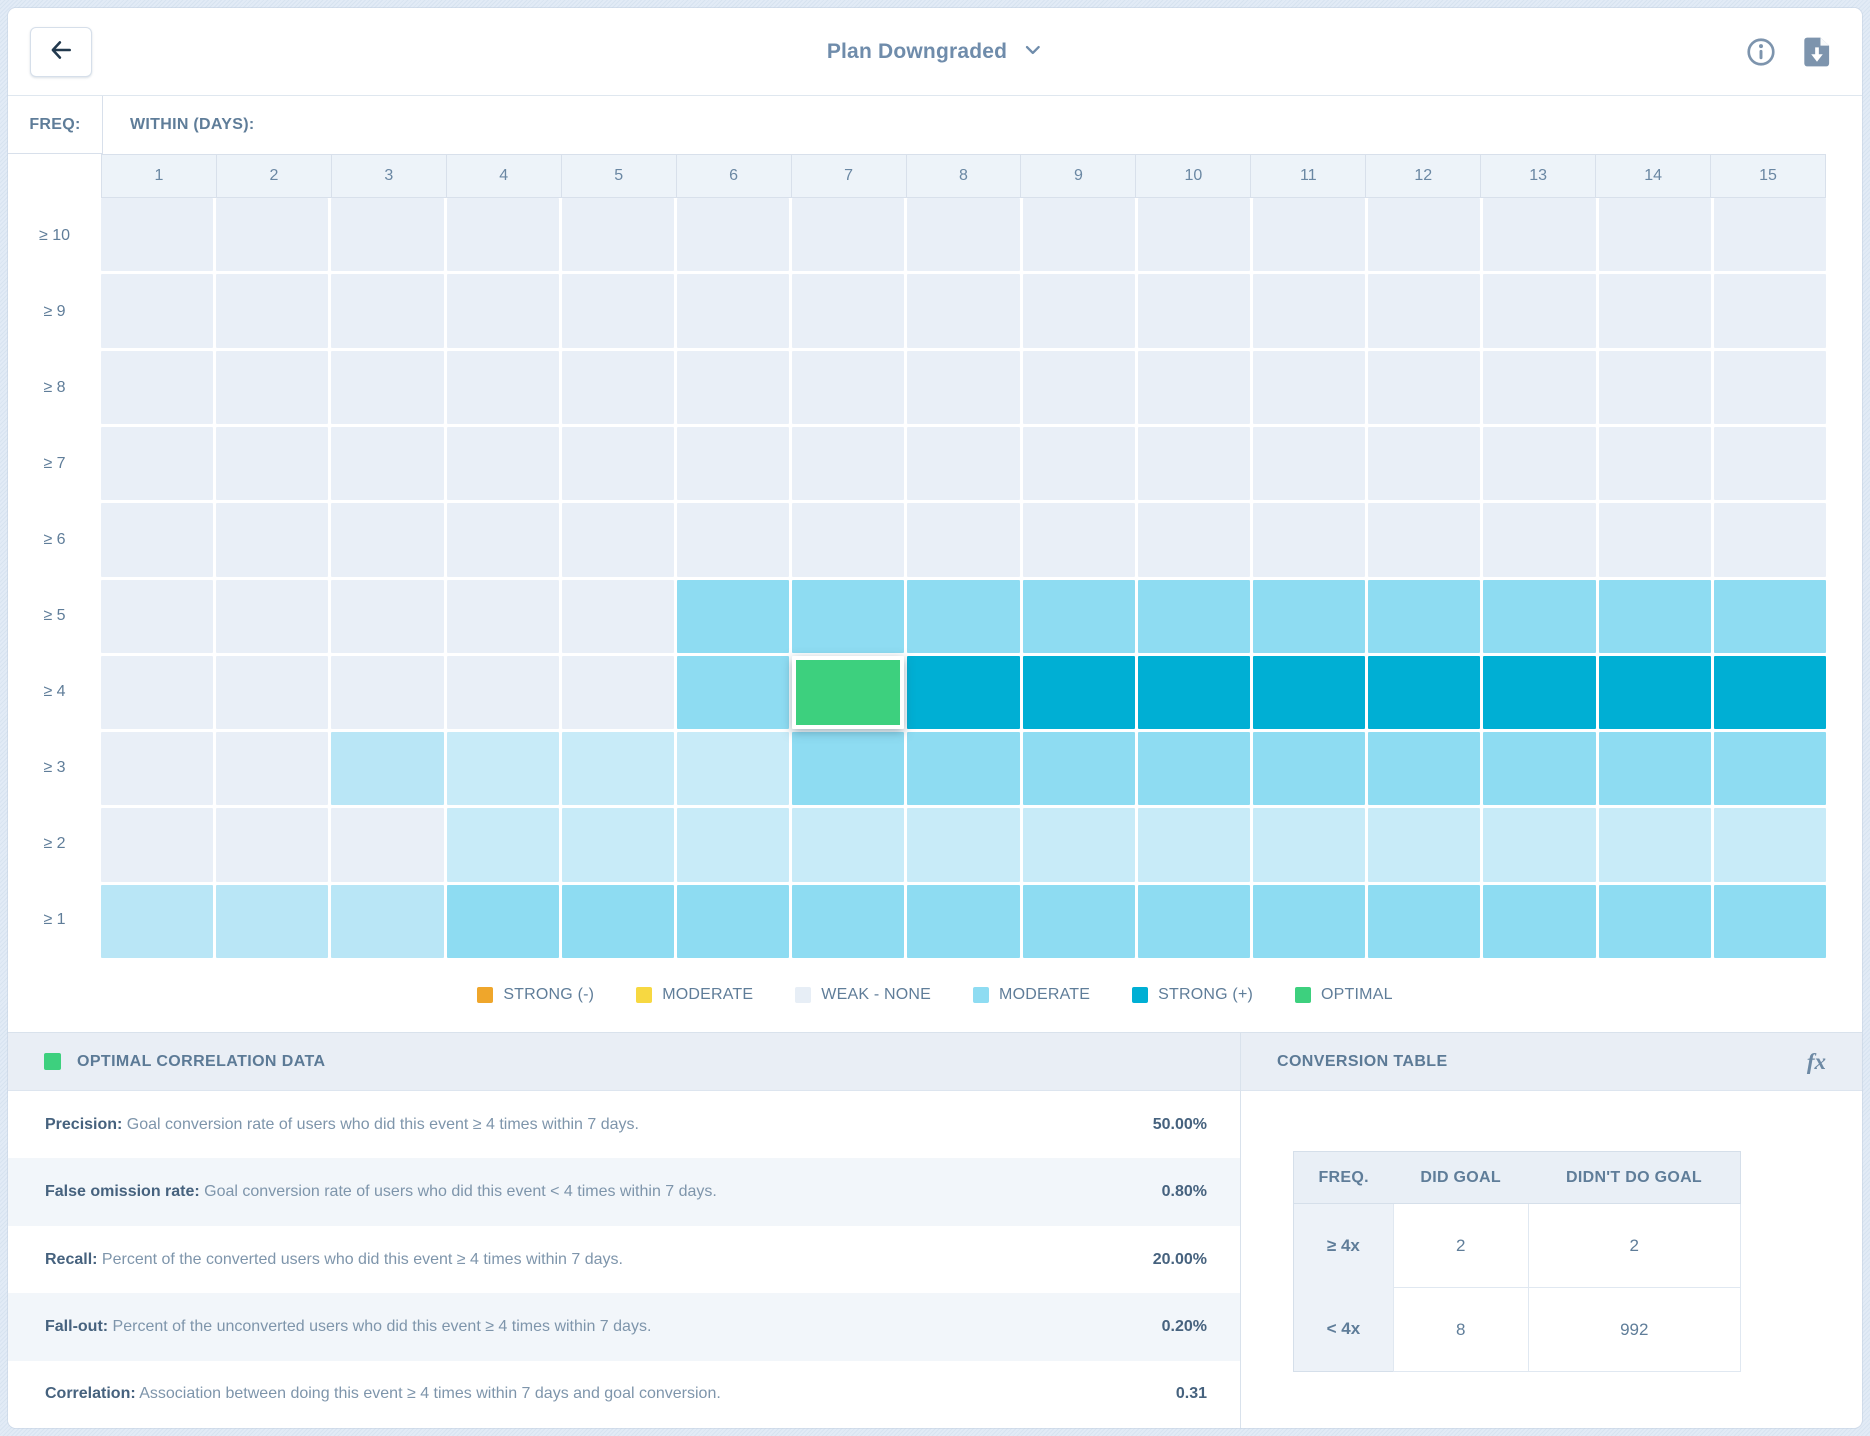 Image resolution: width=1870 pixels, height=1436 pixels. I want to click on back-button, so click(61, 52).